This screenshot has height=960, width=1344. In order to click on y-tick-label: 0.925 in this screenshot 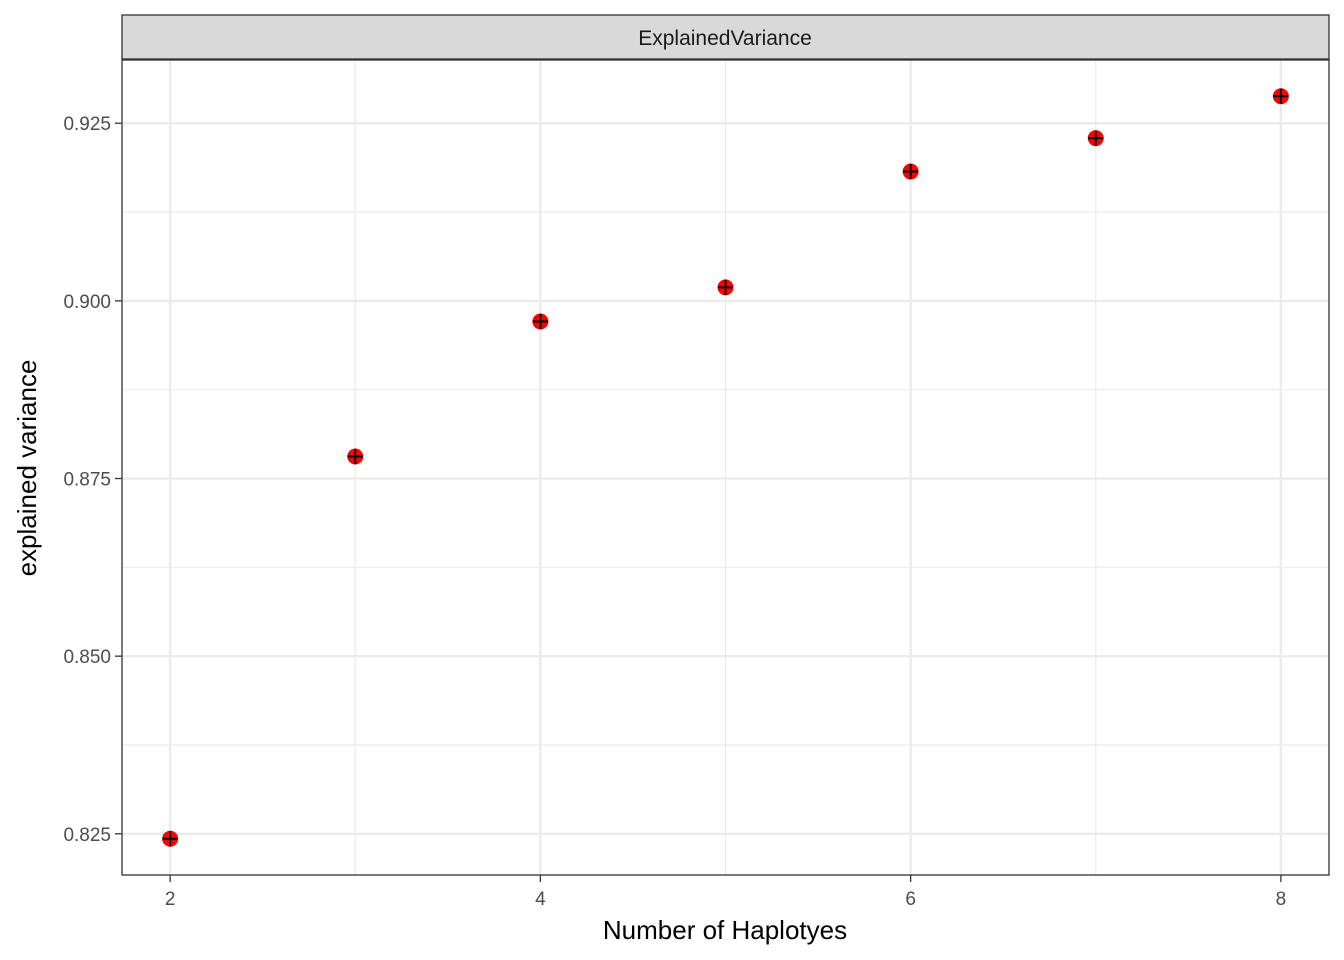, I will do `click(87, 124)`.